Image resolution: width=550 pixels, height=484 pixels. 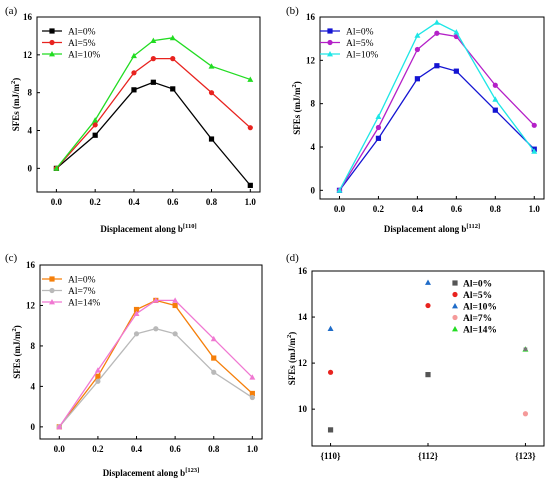 What do you see at coordinates (303, 409) in the screenshot?
I see `y-tick-label: 10` at bounding box center [303, 409].